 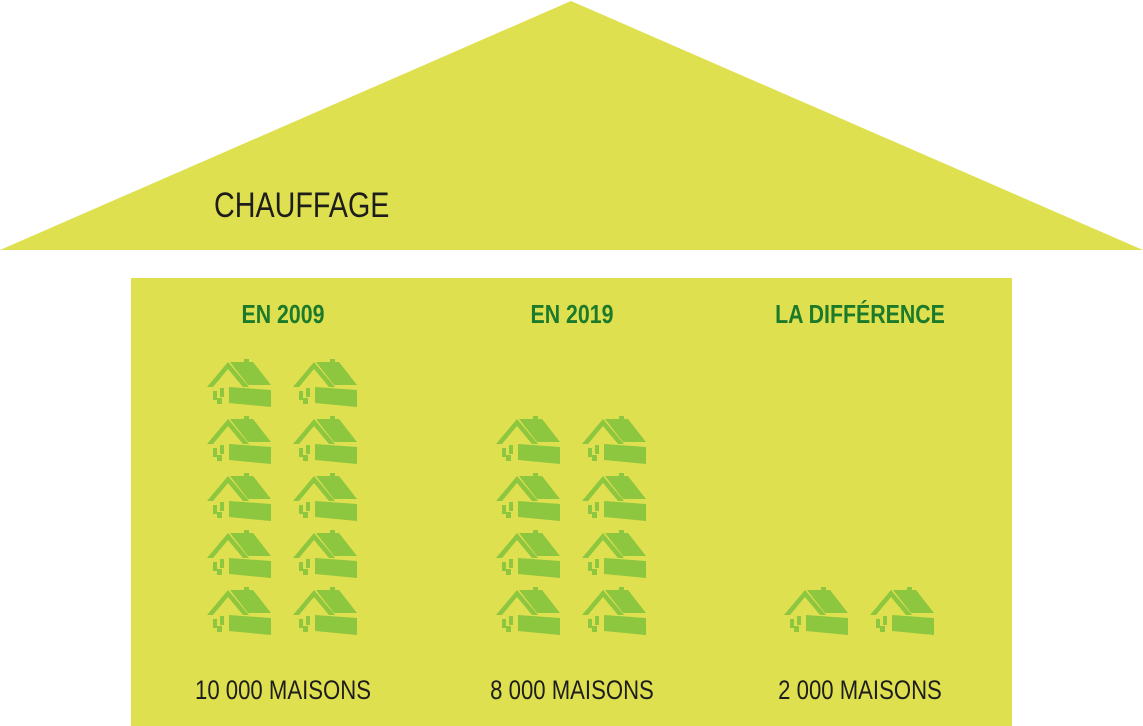 I want to click on column-title-difference: LA DIFFÉRENCE, so click(x=860, y=314).